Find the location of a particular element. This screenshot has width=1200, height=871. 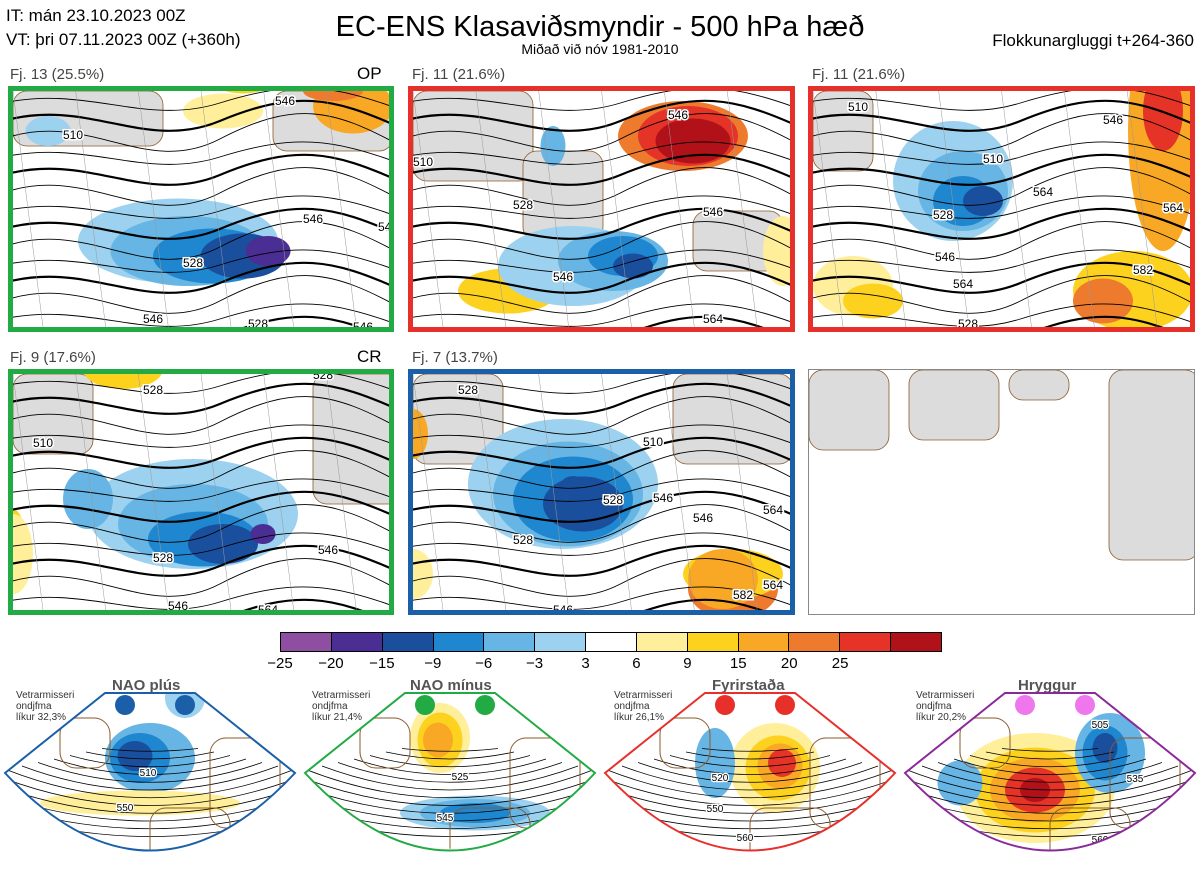

panel-3-label: Fj. 11 (21.6%) is located at coordinates (859, 74).